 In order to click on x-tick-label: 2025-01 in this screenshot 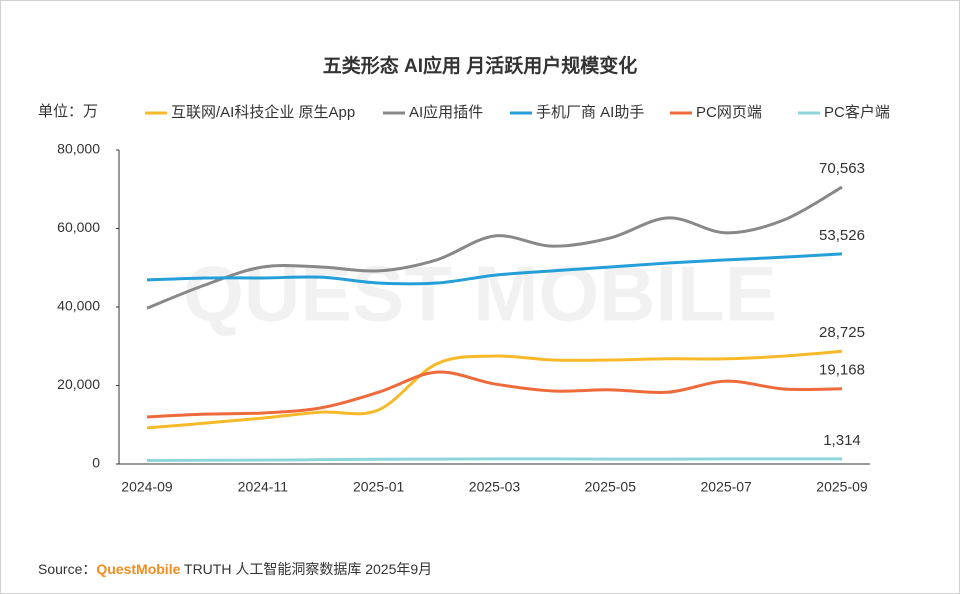, I will do `click(379, 487)`.